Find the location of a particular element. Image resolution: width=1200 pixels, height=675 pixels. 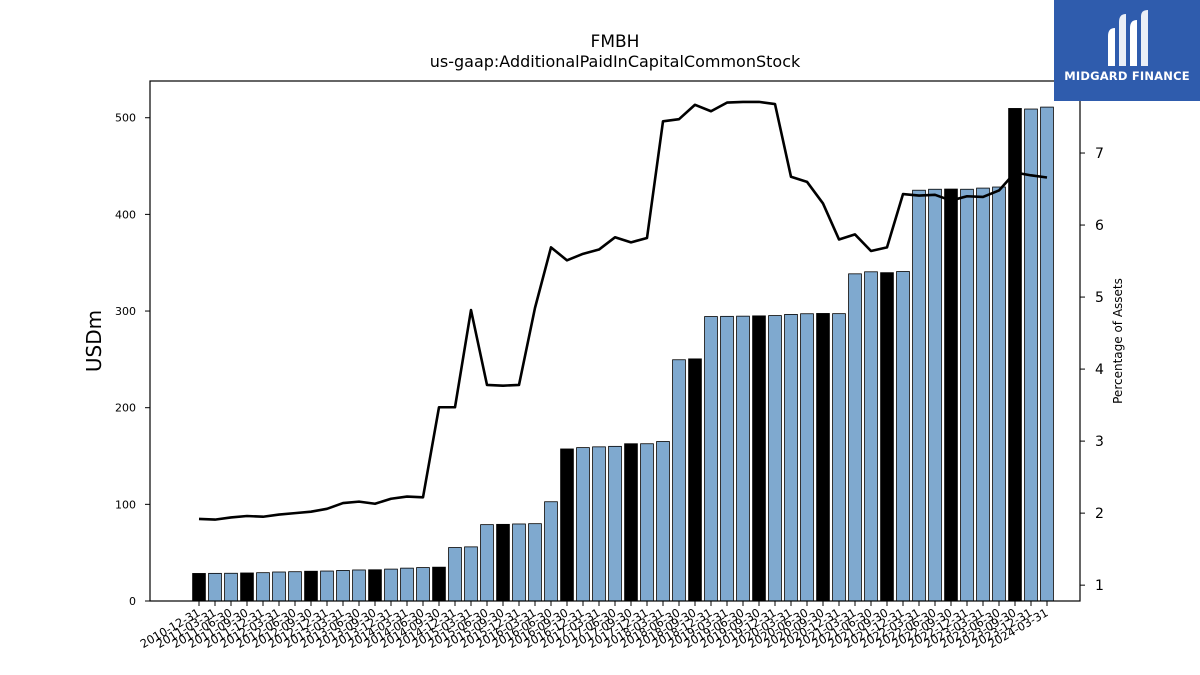

y-tick-label: 500 is located at coordinates (125, 118).